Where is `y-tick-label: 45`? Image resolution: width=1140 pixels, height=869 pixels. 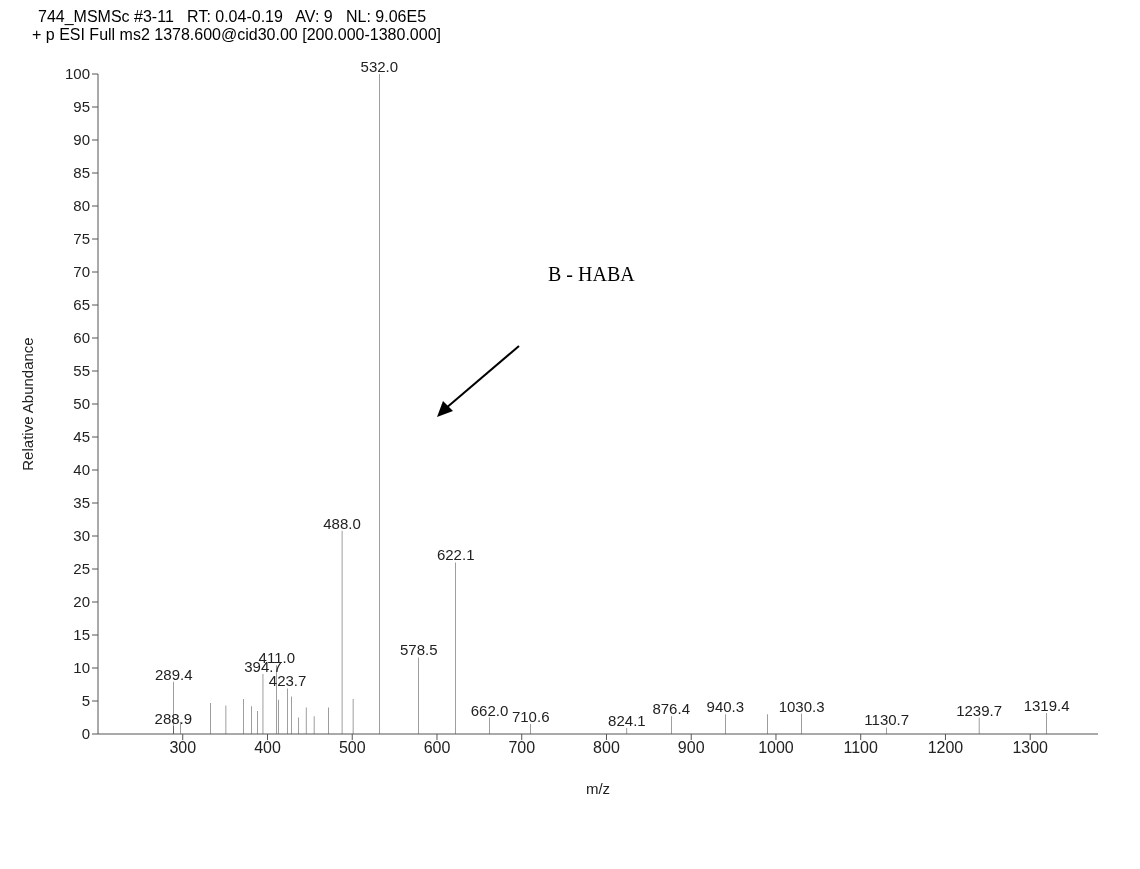
y-tick-label: 45 is located at coordinates (81, 437).